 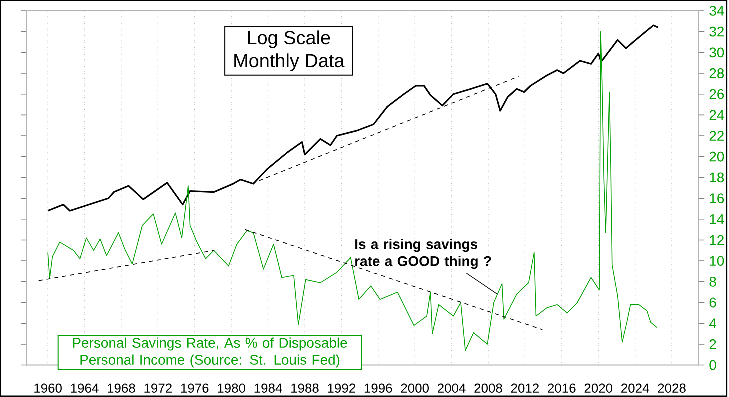 I want to click on y-tick-label: 10, so click(x=717, y=261).